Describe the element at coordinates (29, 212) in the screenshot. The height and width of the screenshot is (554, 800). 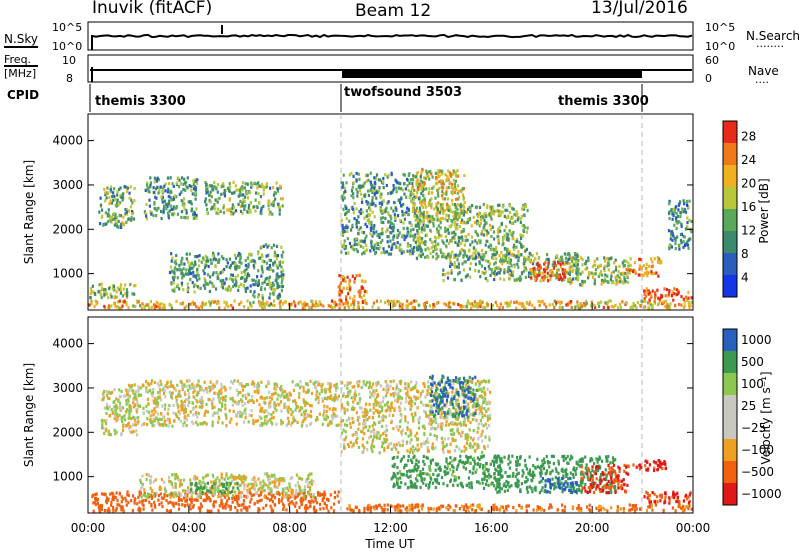
I see `power-ylabel: Slant Range [km]` at that location.